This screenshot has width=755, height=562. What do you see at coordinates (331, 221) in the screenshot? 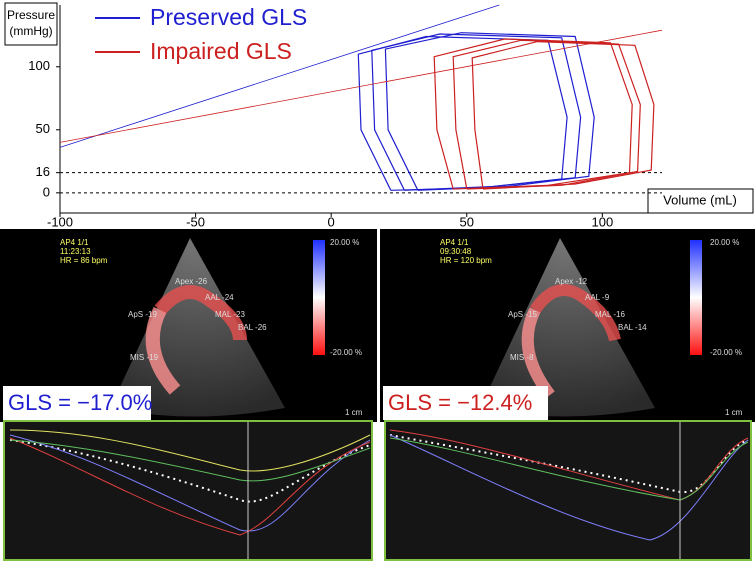
I see `x-tick-label: 0` at bounding box center [331, 221].